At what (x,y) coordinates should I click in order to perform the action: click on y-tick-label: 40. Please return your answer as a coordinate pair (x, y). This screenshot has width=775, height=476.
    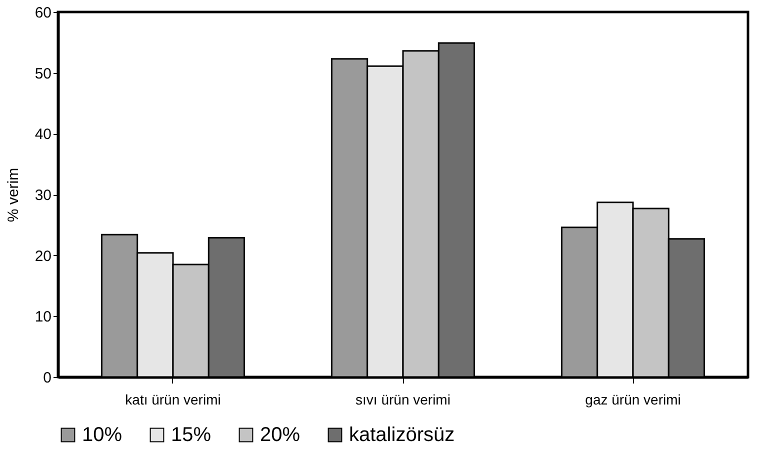
    Looking at the image, I should click on (43, 135).